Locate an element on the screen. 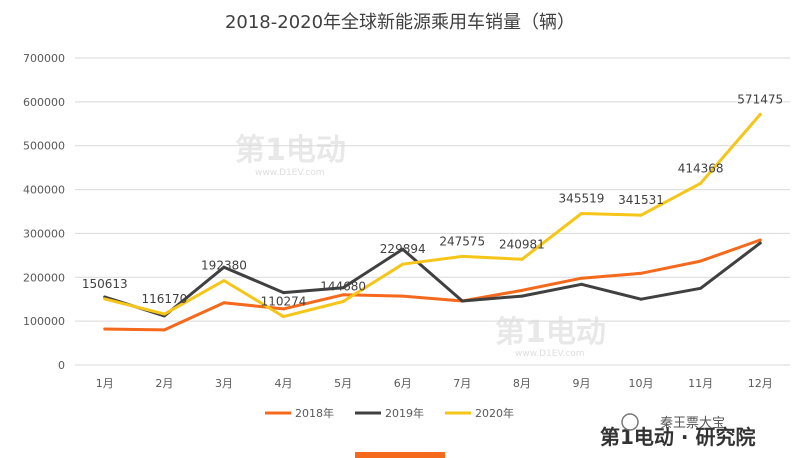 This screenshot has width=800, height=458. legend-item: 2018年 is located at coordinates (299, 413).